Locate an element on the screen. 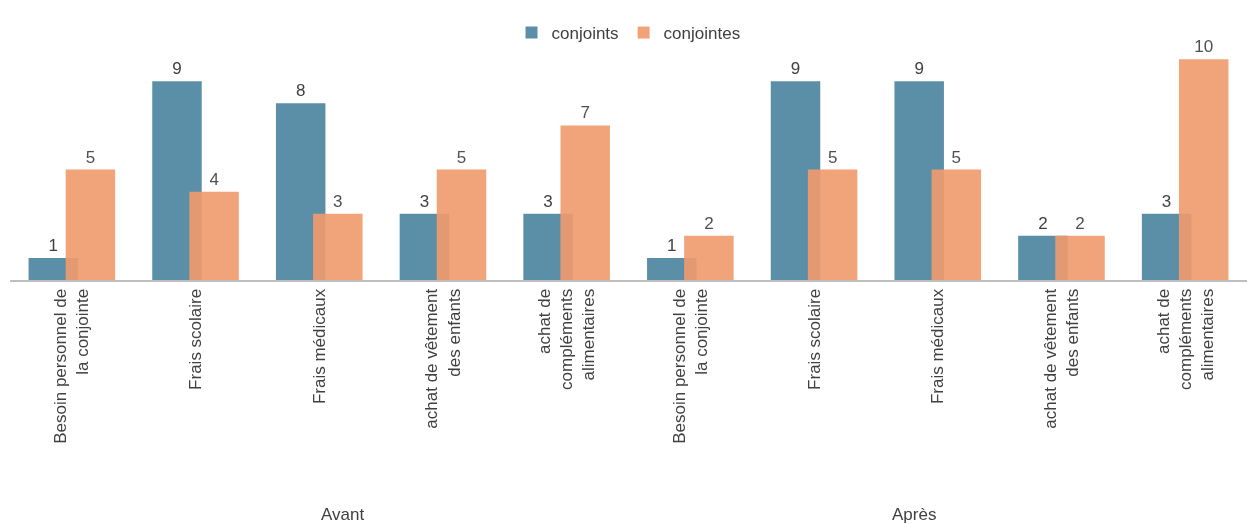 This screenshot has width=1252, height=530. data-label: 8 is located at coordinates (300, 91).